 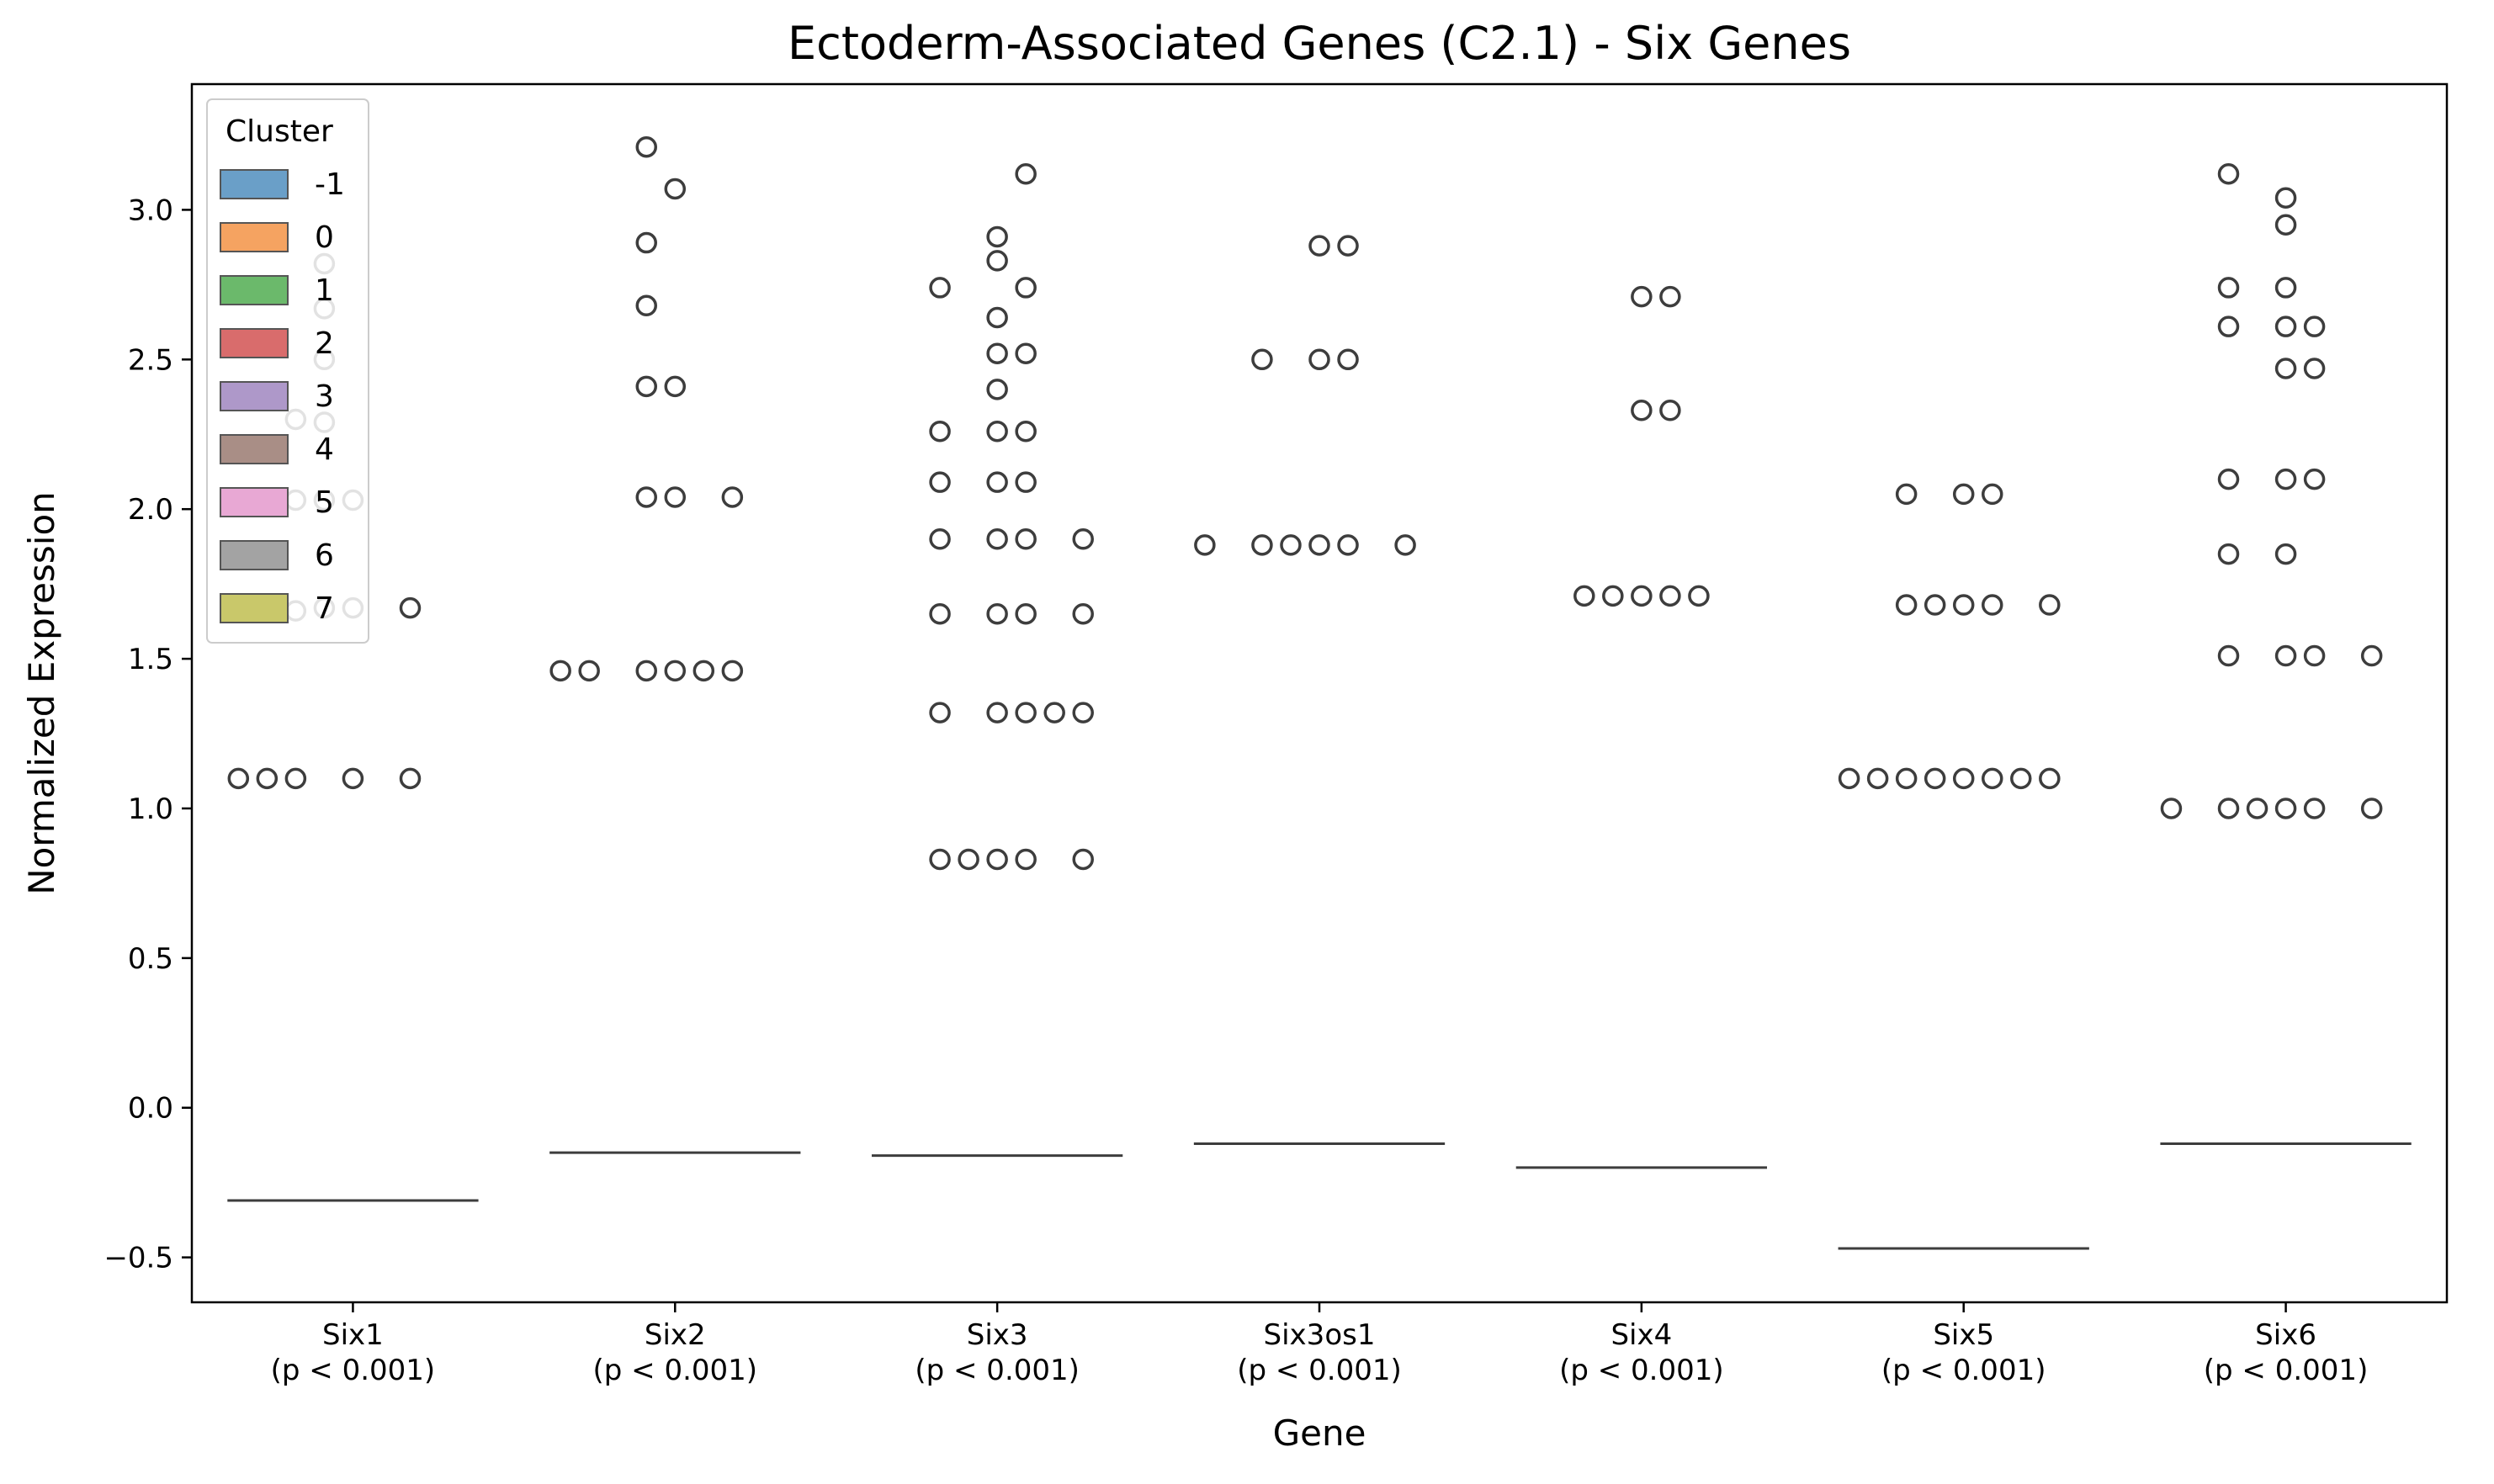 What do you see at coordinates (324, 290) in the screenshot?
I see `legend-label: 1` at bounding box center [324, 290].